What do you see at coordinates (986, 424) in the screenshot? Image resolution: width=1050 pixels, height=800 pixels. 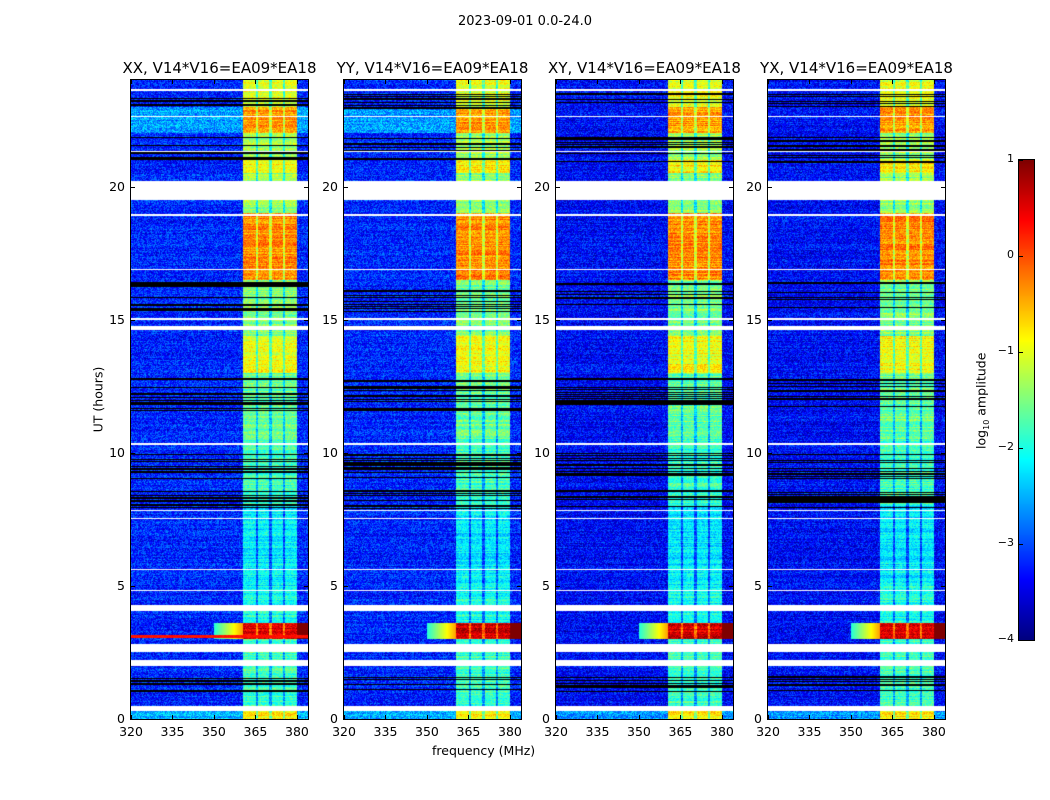 I see `colorbar-label-sub: 10` at bounding box center [986, 424].